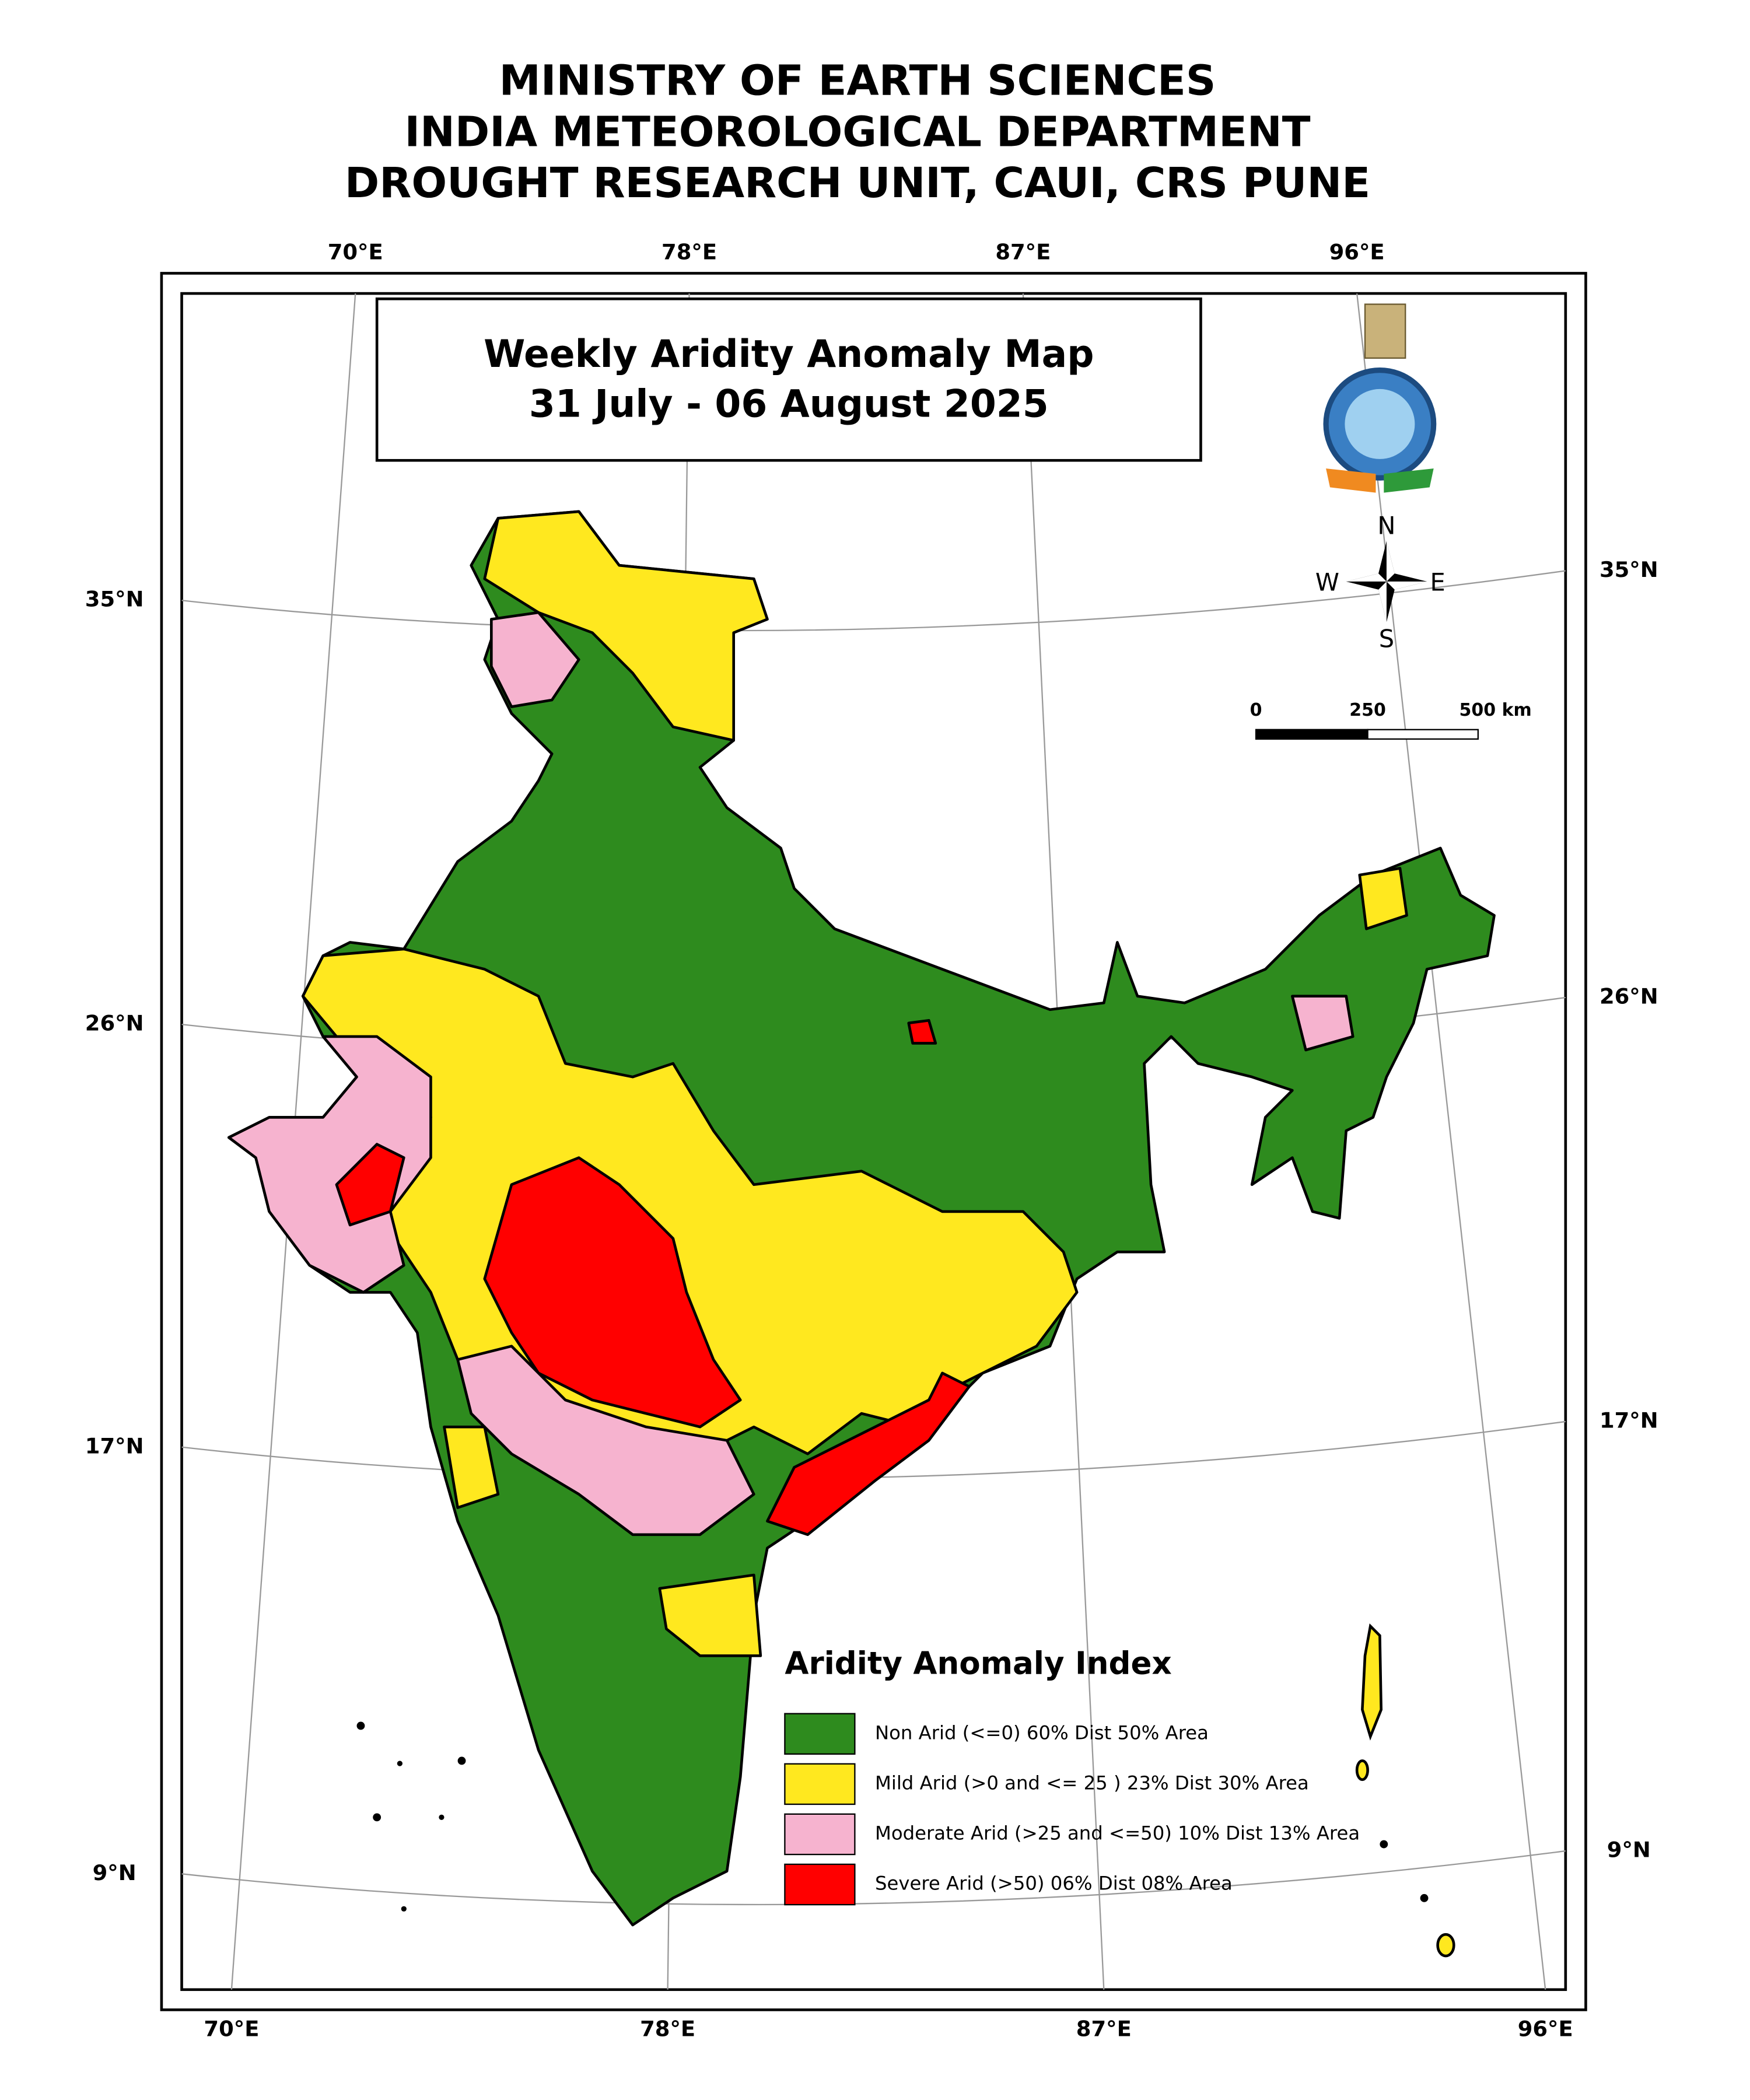 Image resolution: width=1750 pixels, height=2100 pixels. I want to click on compass-letter: S, so click(1386, 638).